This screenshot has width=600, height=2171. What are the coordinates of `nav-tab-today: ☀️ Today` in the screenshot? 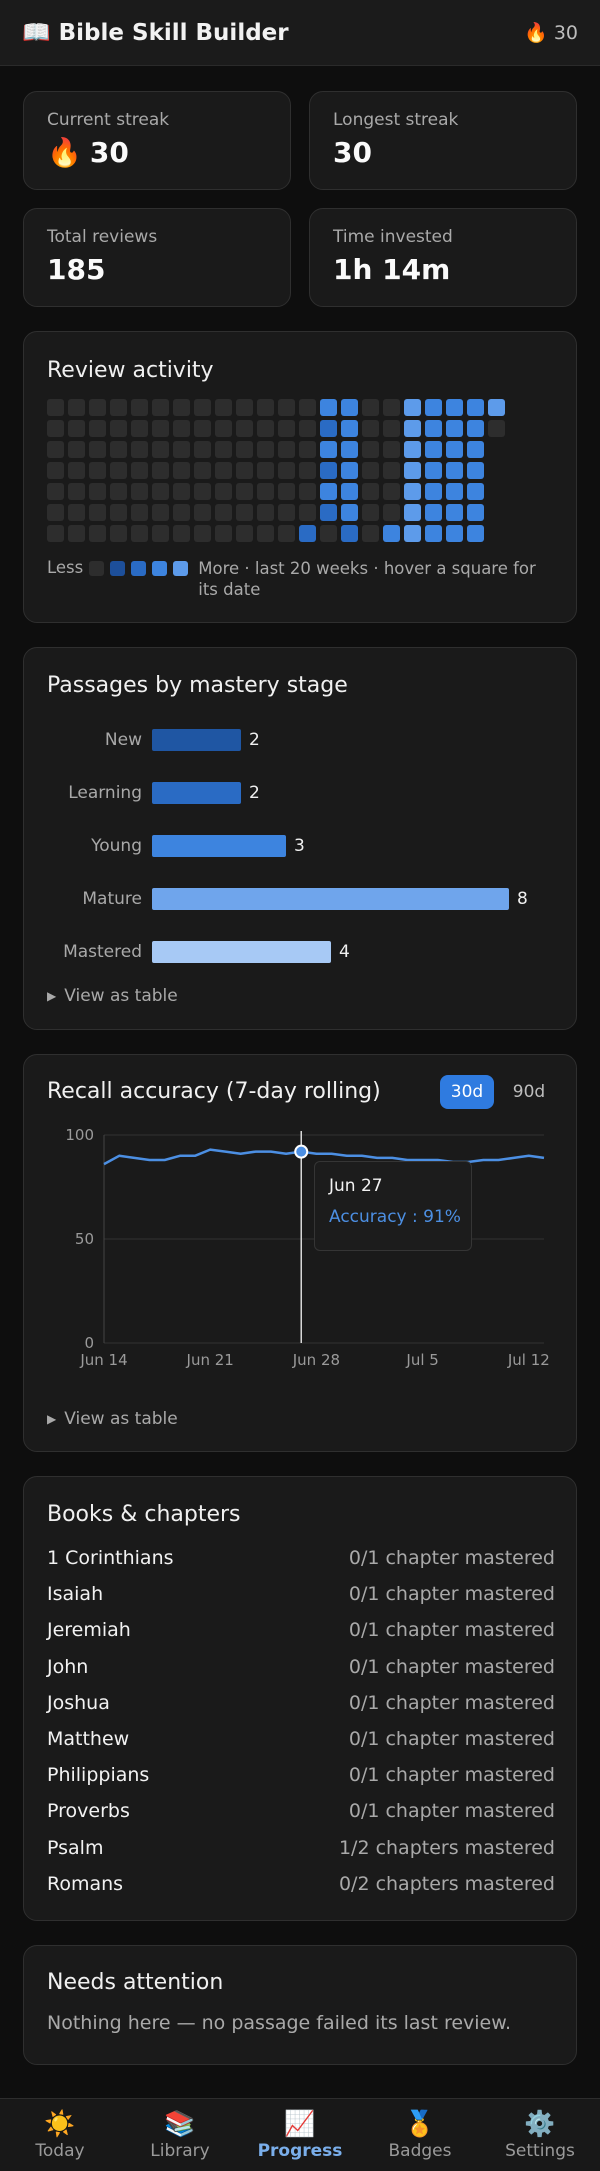 It's located at (60, 2135).